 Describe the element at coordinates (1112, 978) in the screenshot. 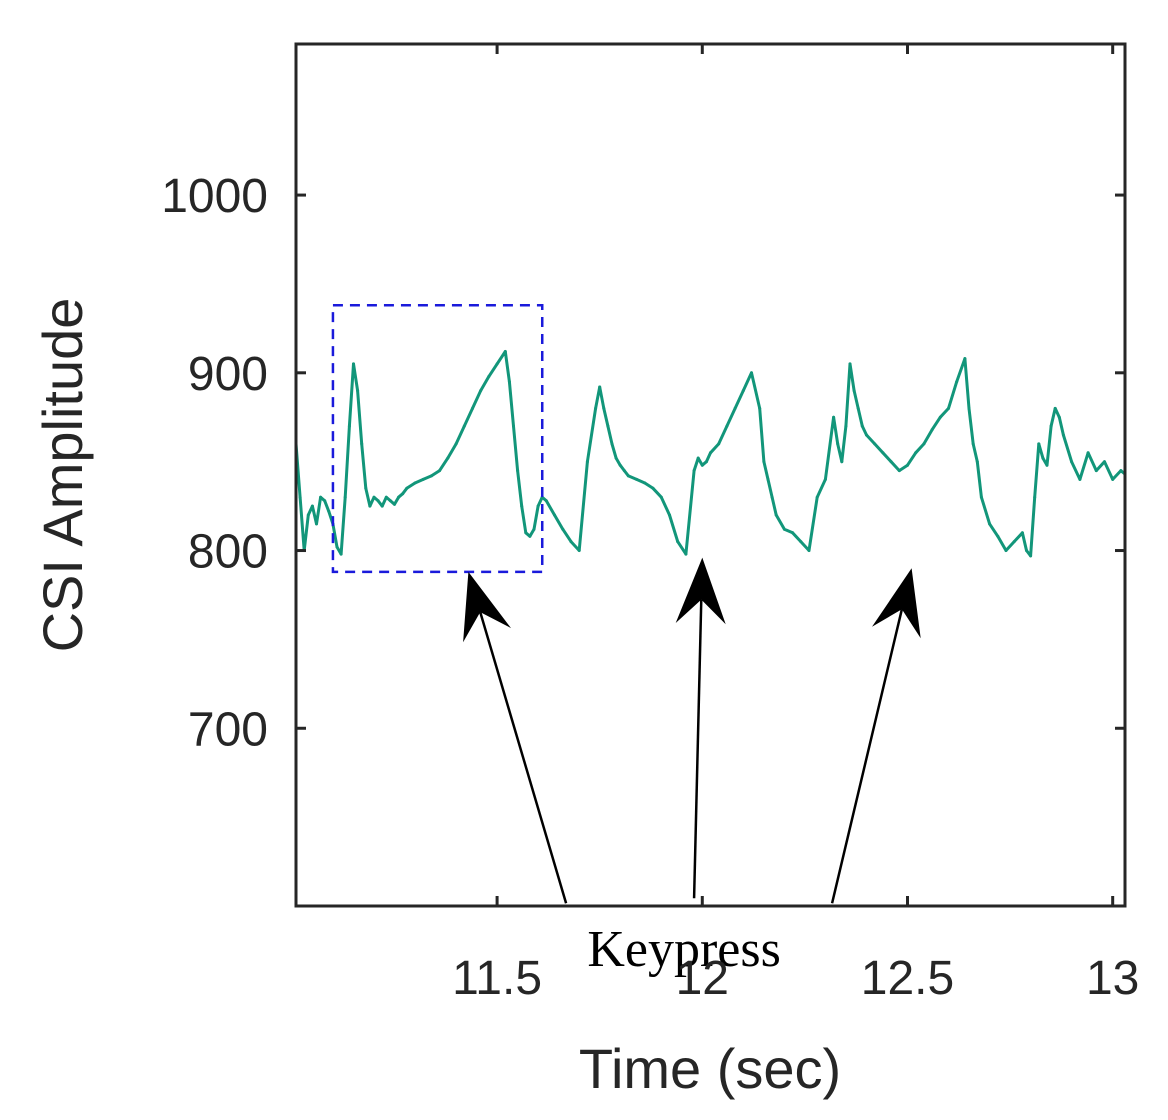

I see `x-tick-label: 13` at that location.